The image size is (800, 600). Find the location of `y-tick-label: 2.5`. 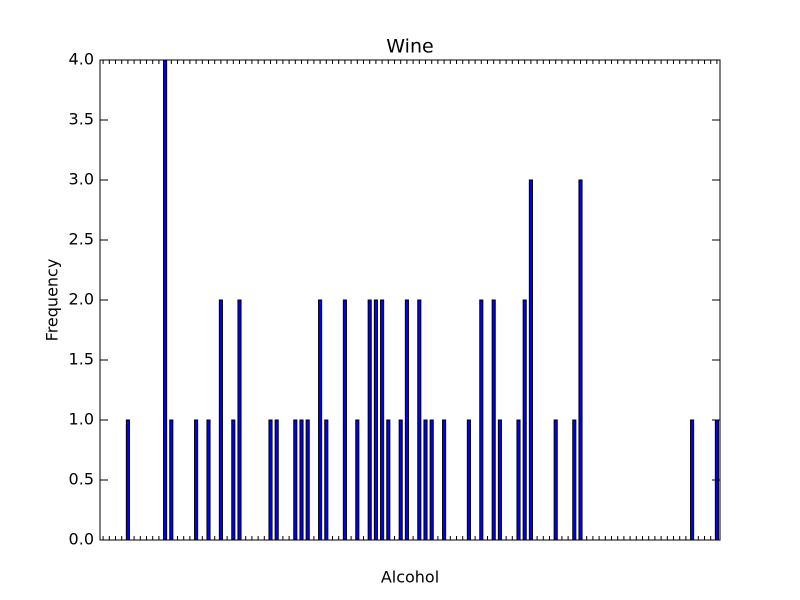

y-tick-label: 2.5 is located at coordinates (81, 239).